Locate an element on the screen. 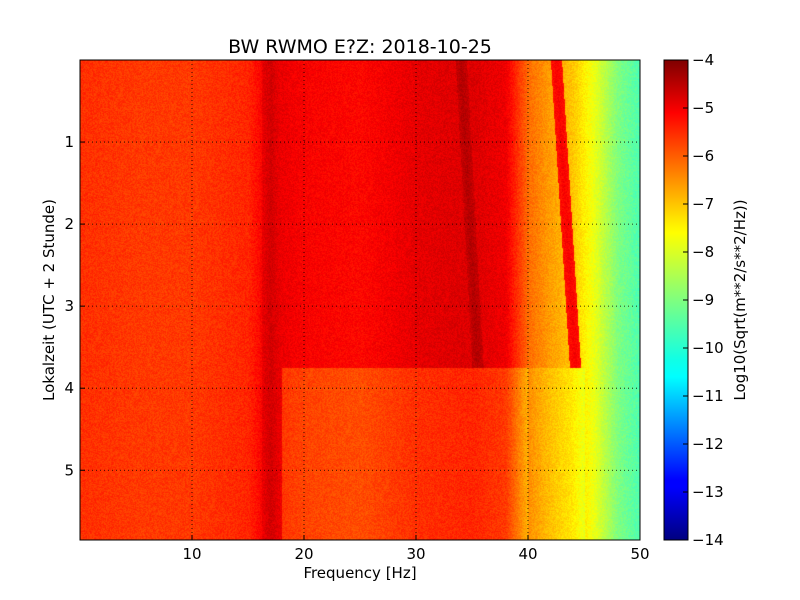  y-tick-label: 2 is located at coordinates (69, 224).